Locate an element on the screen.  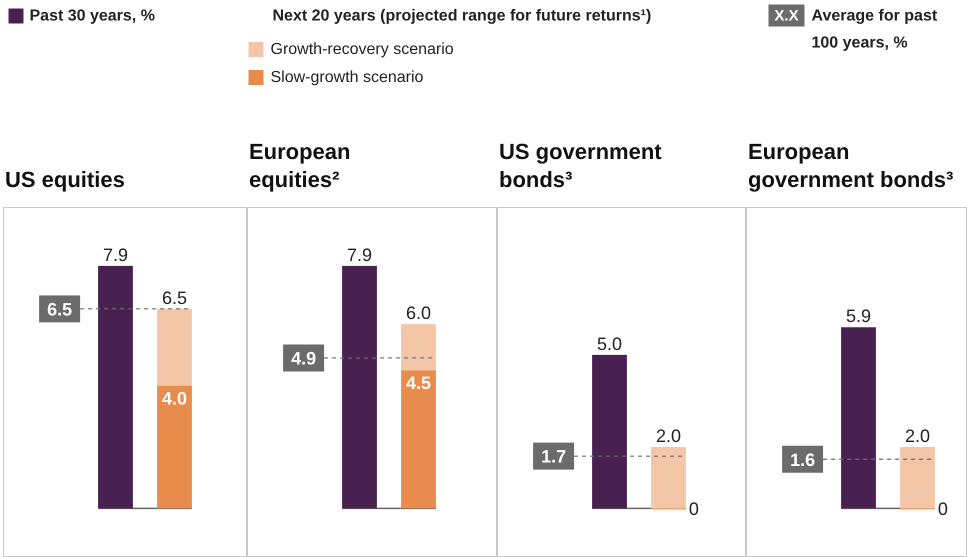
chart-title: US government bonds³ is located at coordinates (580, 166).